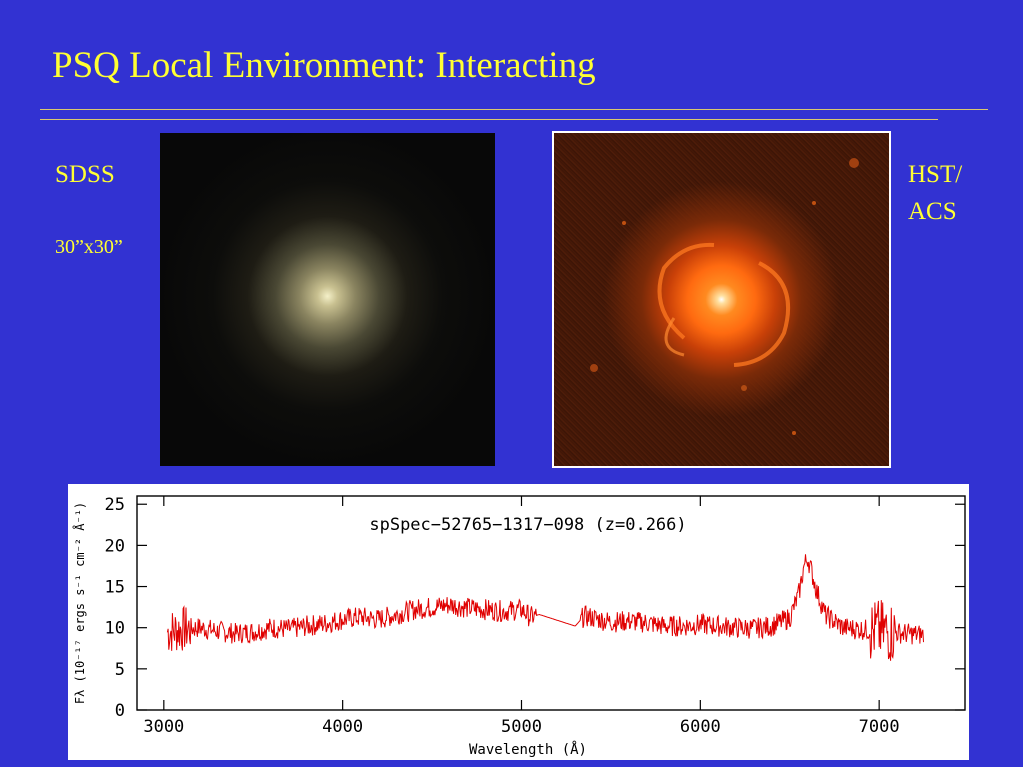  I want to click on x-tick-label: 7000, so click(879, 727).